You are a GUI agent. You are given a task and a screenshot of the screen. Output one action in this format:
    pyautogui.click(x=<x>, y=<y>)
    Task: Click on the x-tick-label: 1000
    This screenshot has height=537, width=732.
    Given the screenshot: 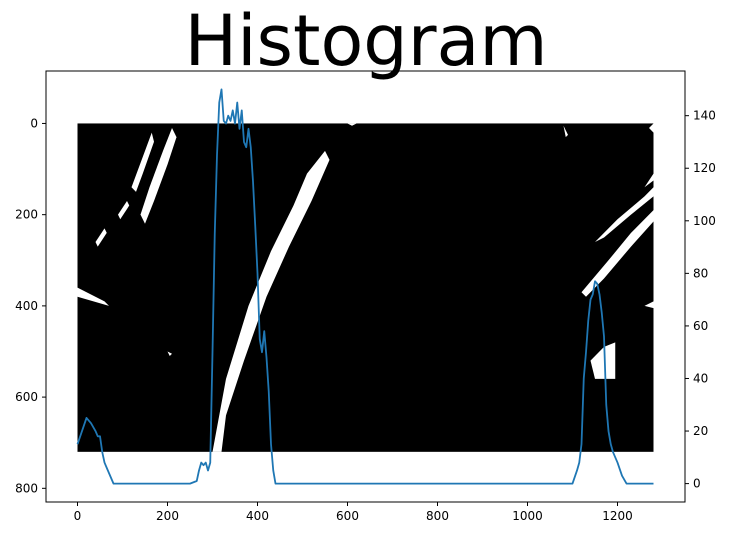 What is the action you would take?
    pyautogui.click(x=527, y=516)
    